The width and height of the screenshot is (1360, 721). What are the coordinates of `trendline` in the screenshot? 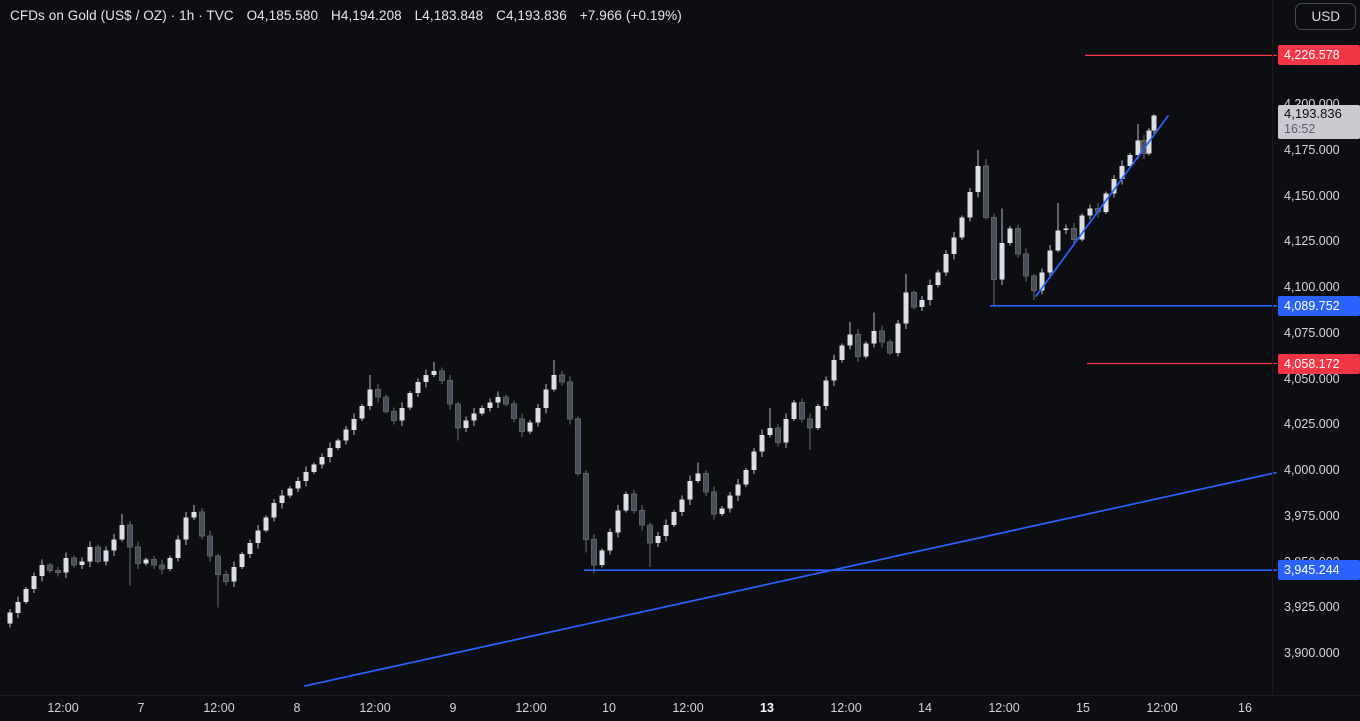 It's located at (1102, 206).